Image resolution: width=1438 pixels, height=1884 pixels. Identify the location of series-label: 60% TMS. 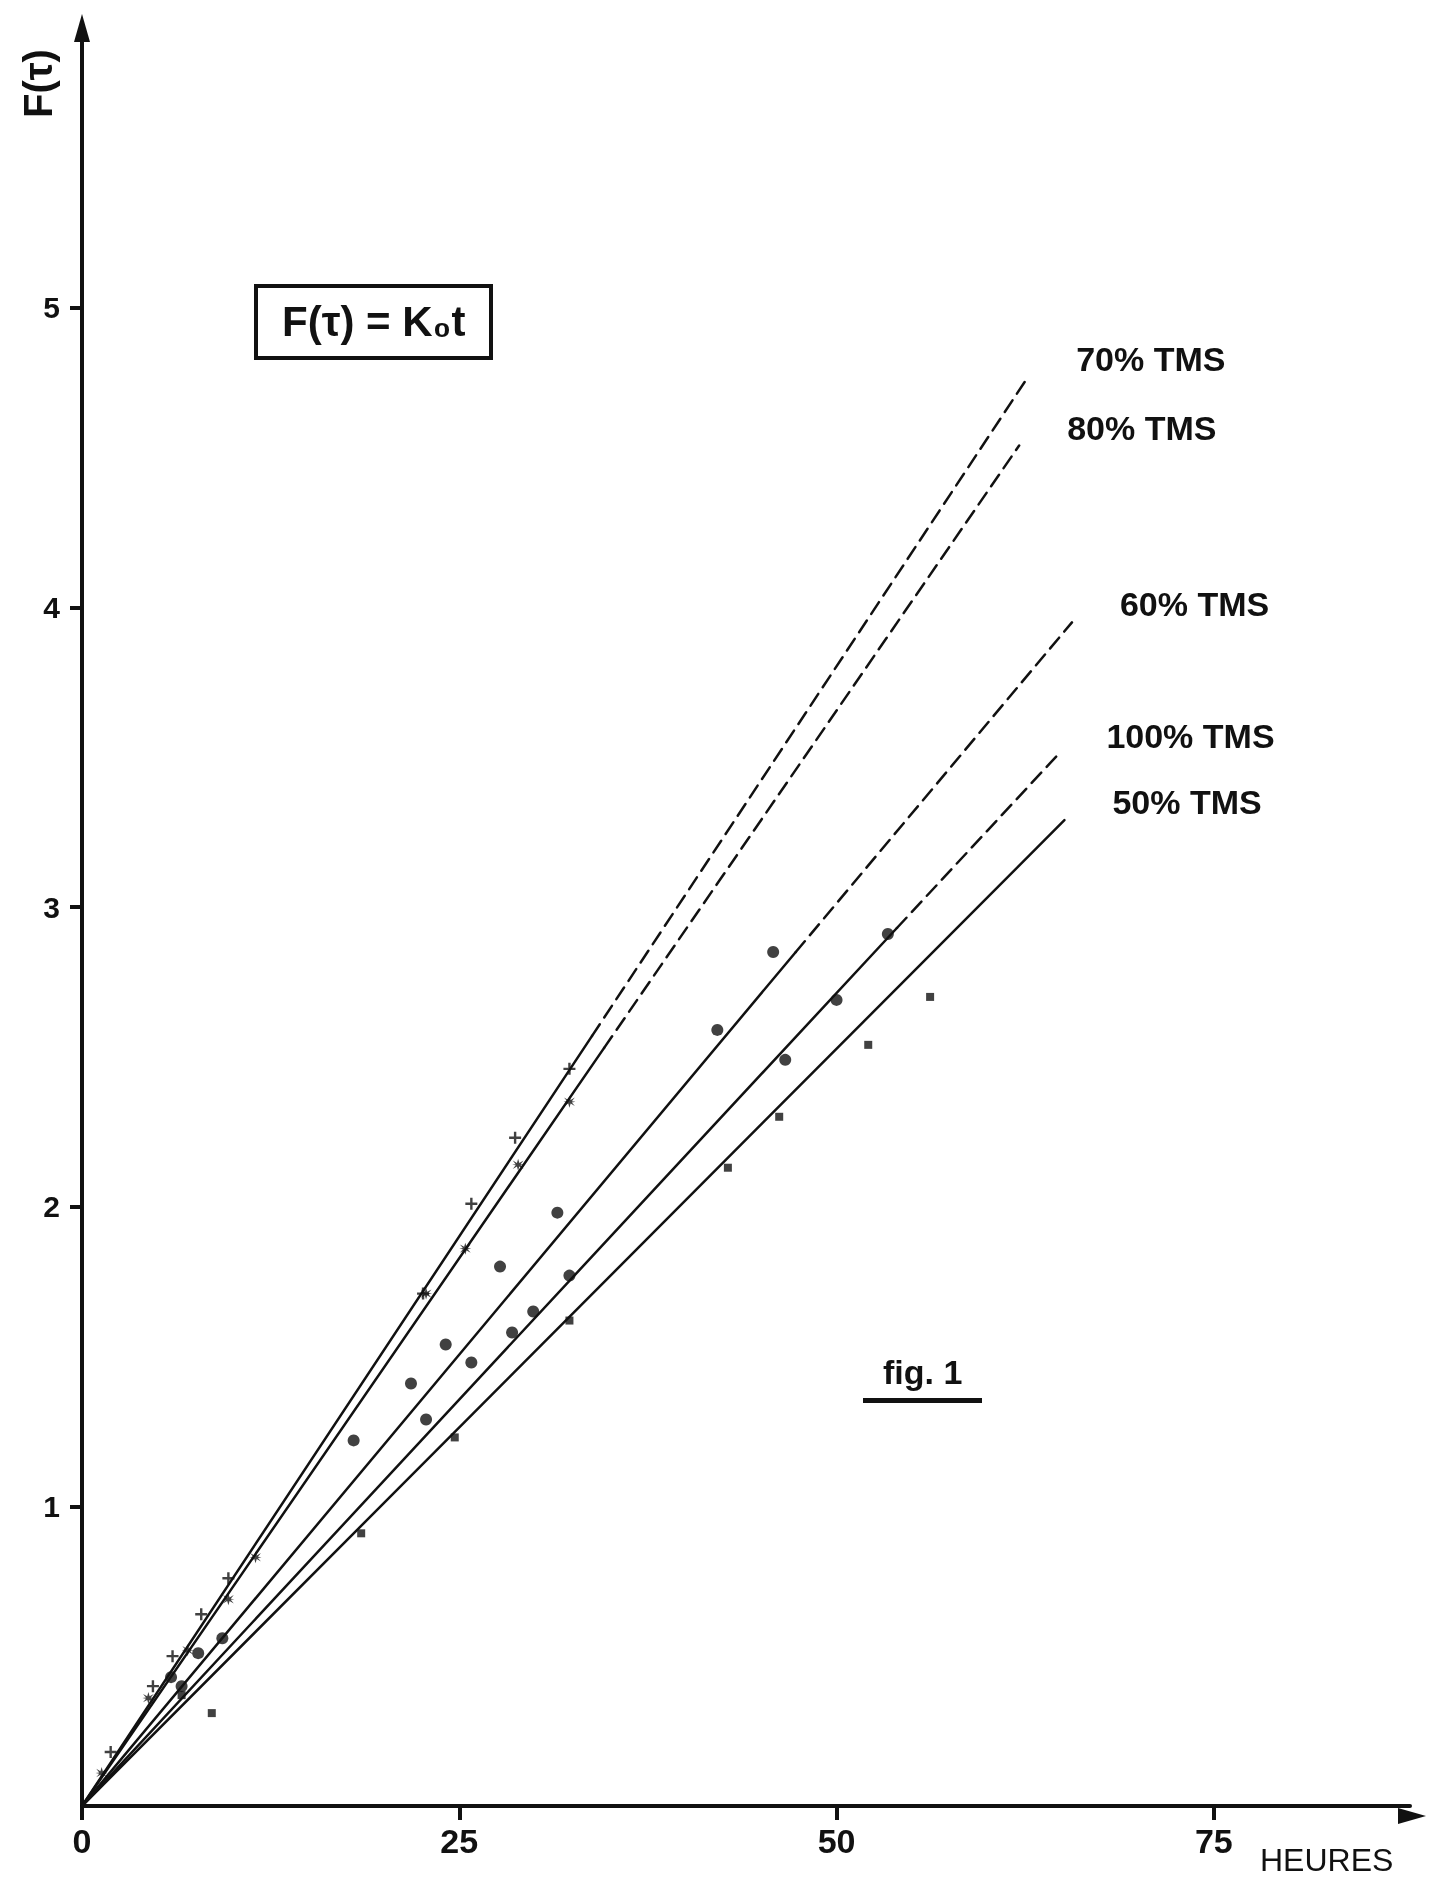
(1194, 604).